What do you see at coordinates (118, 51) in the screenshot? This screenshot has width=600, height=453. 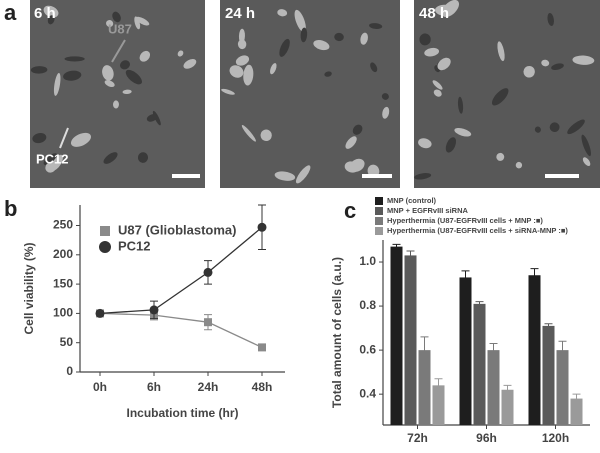 I see `arrow` at bounding box center [118, 51].